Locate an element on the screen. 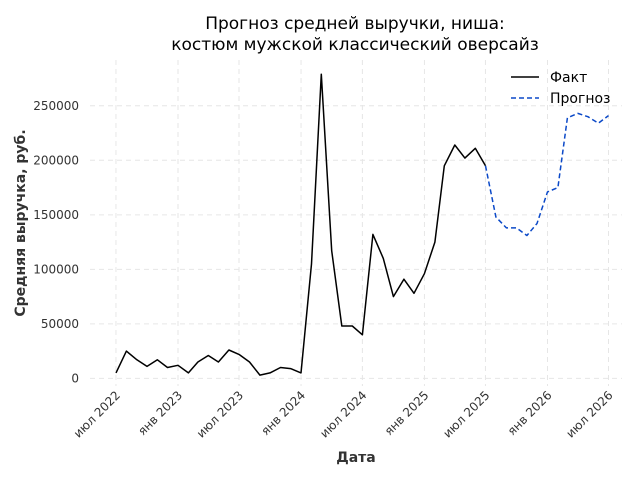 This screenshot has width=640, height=480. chart-title-line-2: костюм мужской классический оверсайз is located at coordinates (355, 45).